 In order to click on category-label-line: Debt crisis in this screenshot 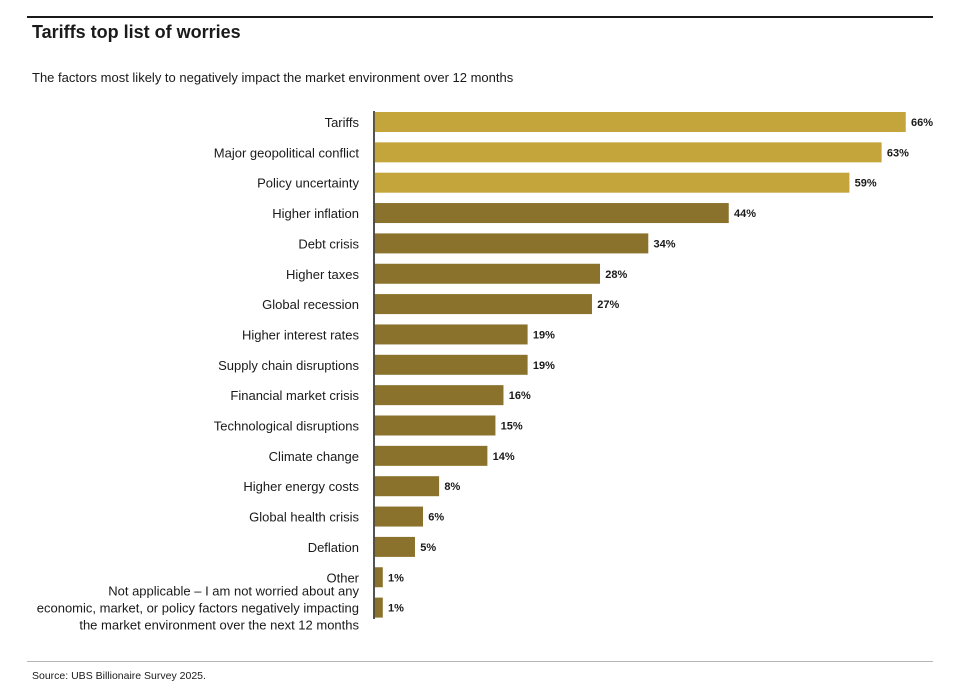, I will do `click(328, 243)`.